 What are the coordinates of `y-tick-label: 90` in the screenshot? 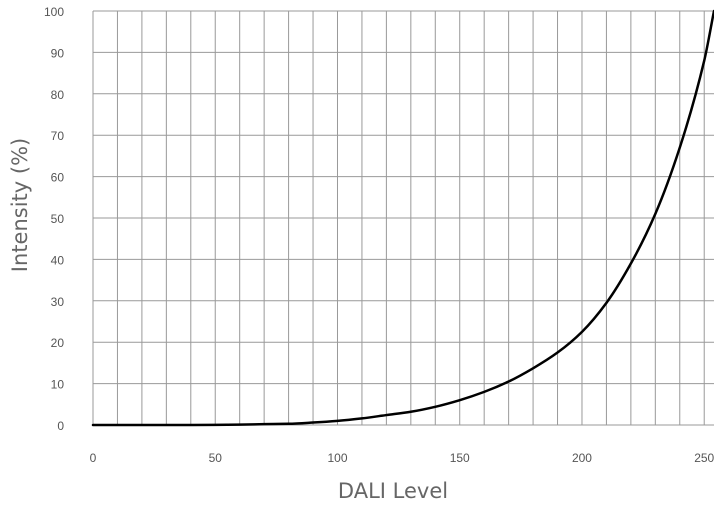 It's located at (58, 53).